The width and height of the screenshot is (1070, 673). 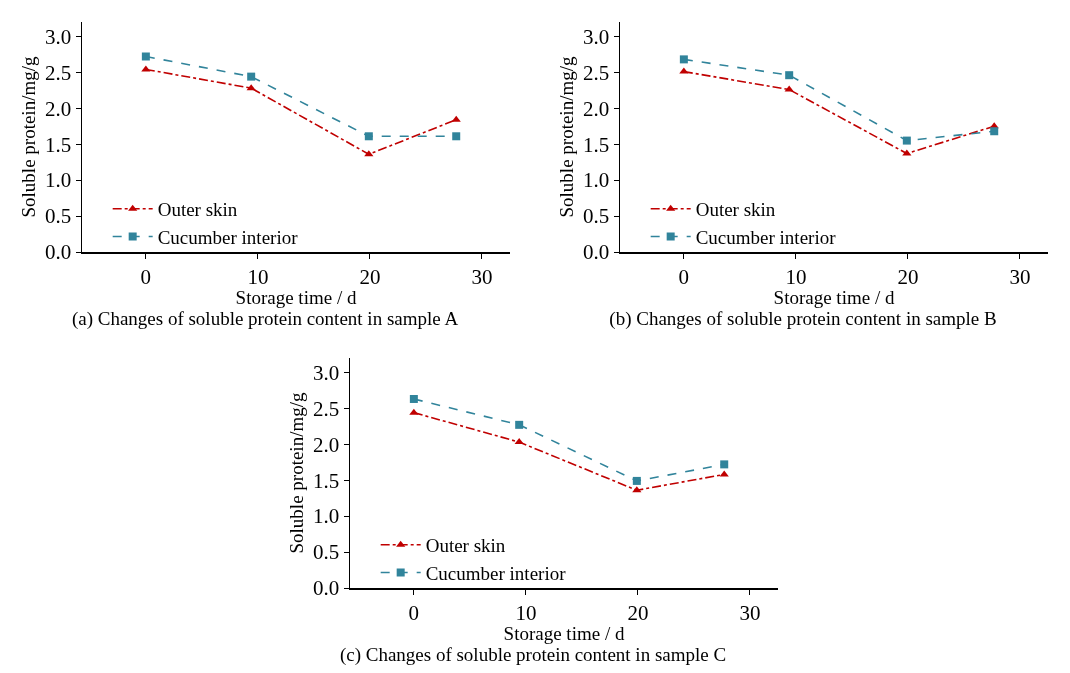 I want to click on text: (b) Changes of soluble protein content in sample B, so click(x=803, y=319).